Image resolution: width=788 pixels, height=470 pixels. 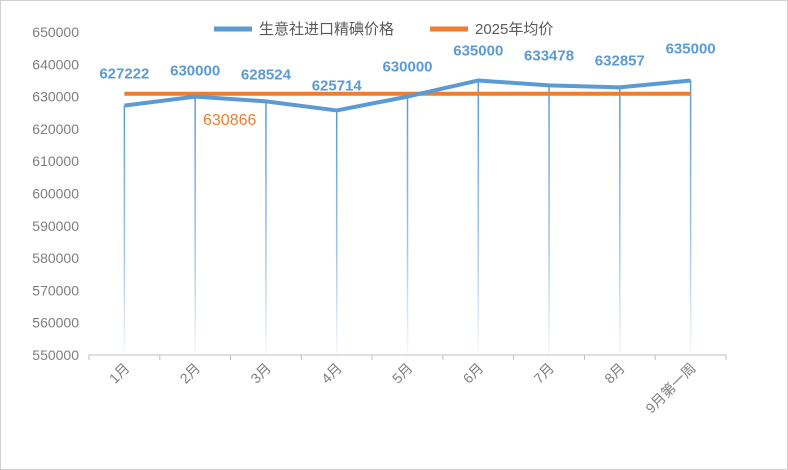 I want to click on y-tick-label: 590000, so click(x=55, y=226).